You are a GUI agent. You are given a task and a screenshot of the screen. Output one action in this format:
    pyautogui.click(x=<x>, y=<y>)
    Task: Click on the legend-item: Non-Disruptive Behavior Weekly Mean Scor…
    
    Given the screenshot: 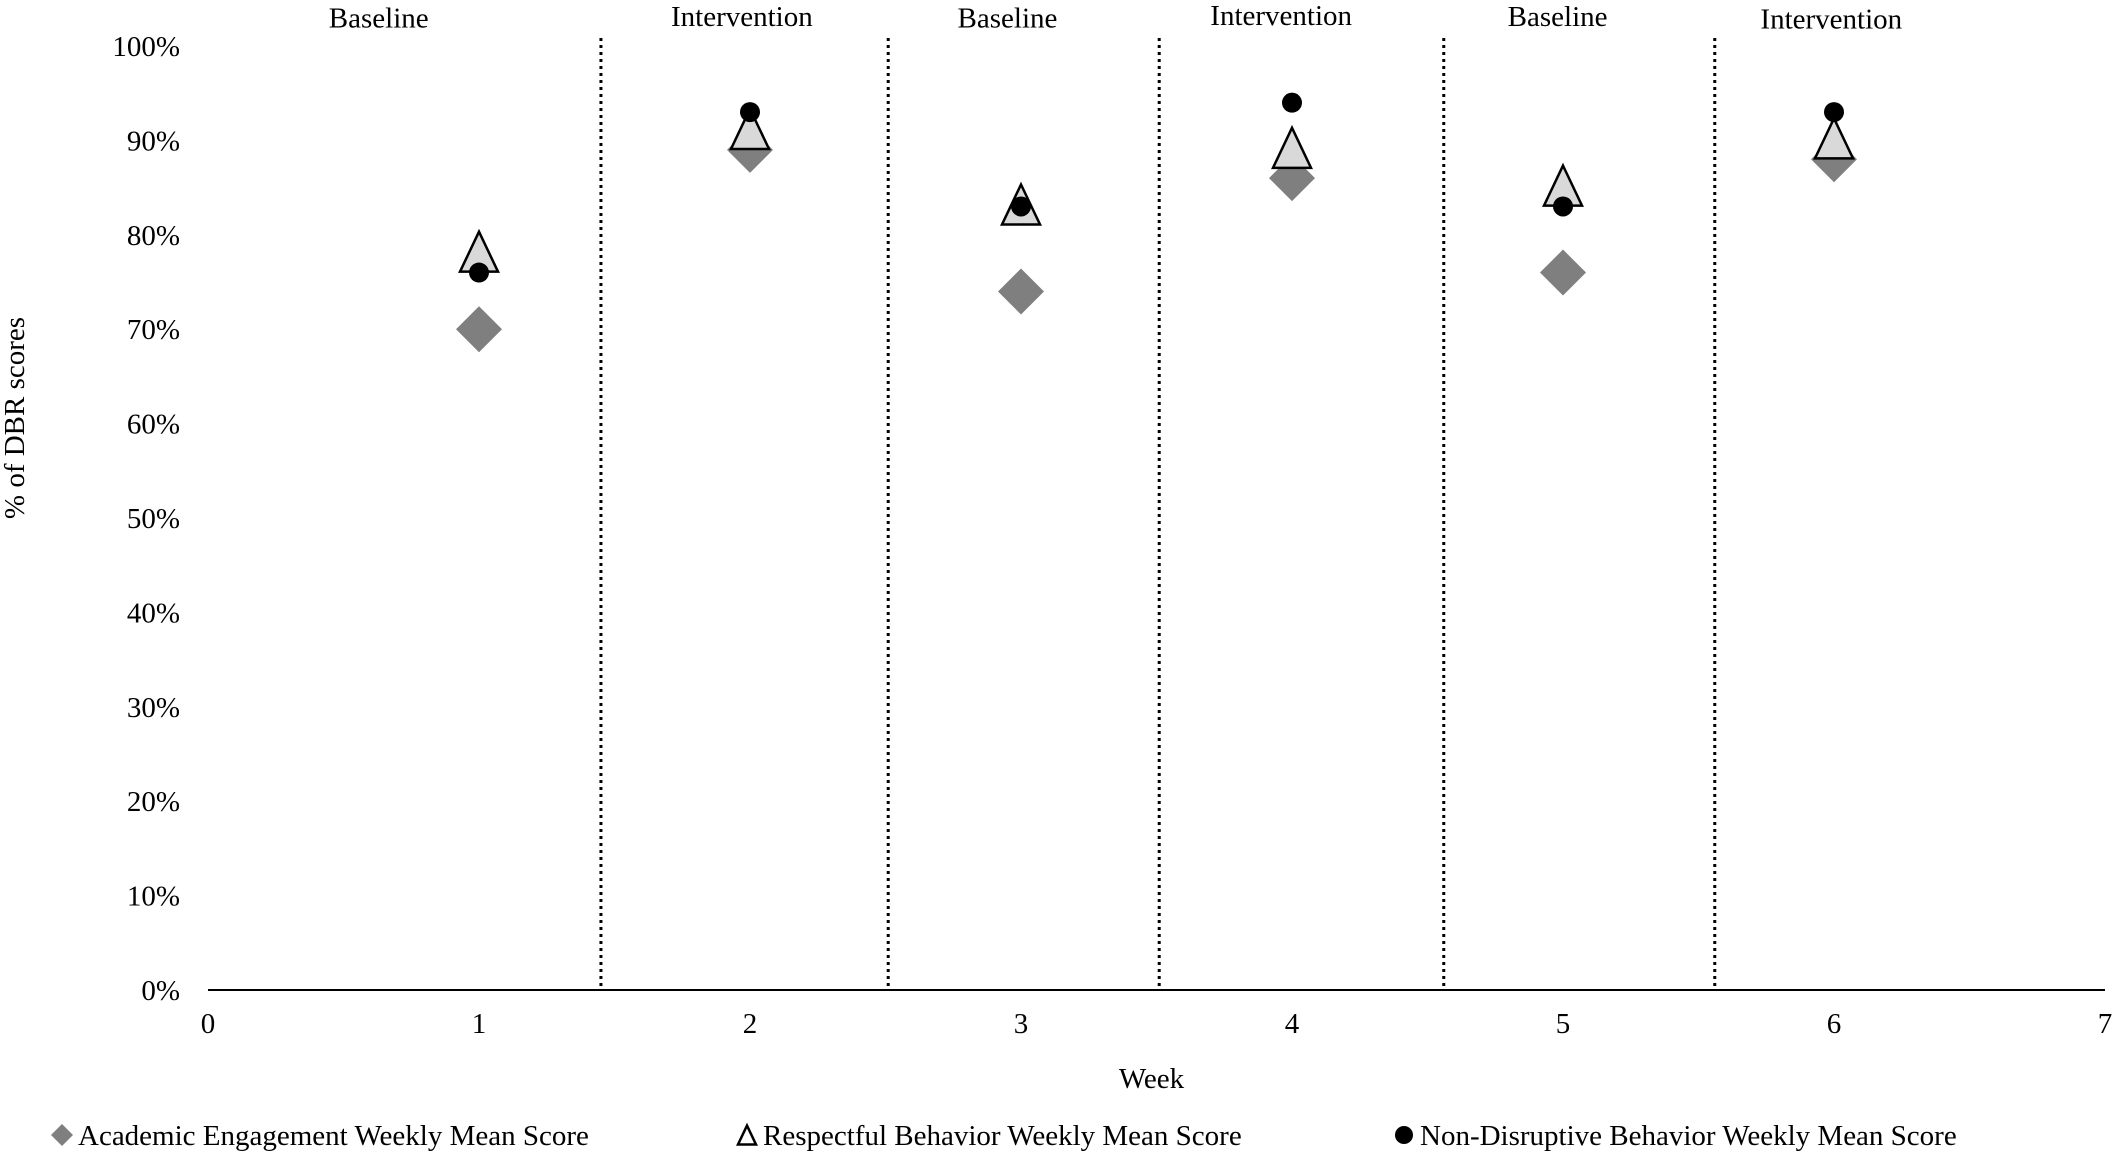 What is the action you would take?
    pyautogui.click(x=1676, y=1136)
    